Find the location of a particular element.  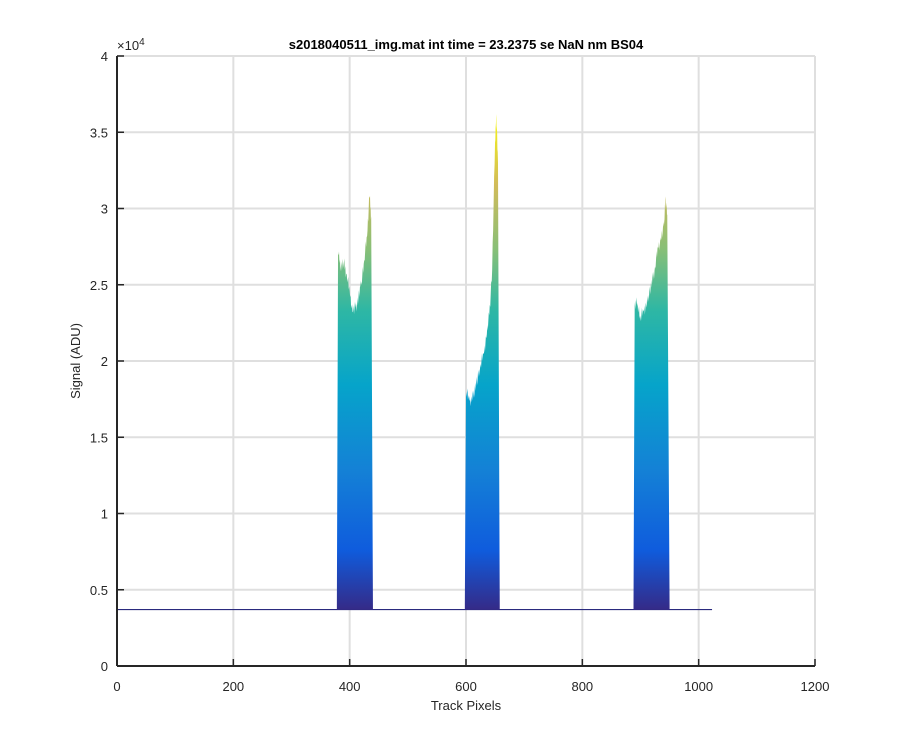

y-axis-label: Signal (ADU) is located at coordinates (75, 361).